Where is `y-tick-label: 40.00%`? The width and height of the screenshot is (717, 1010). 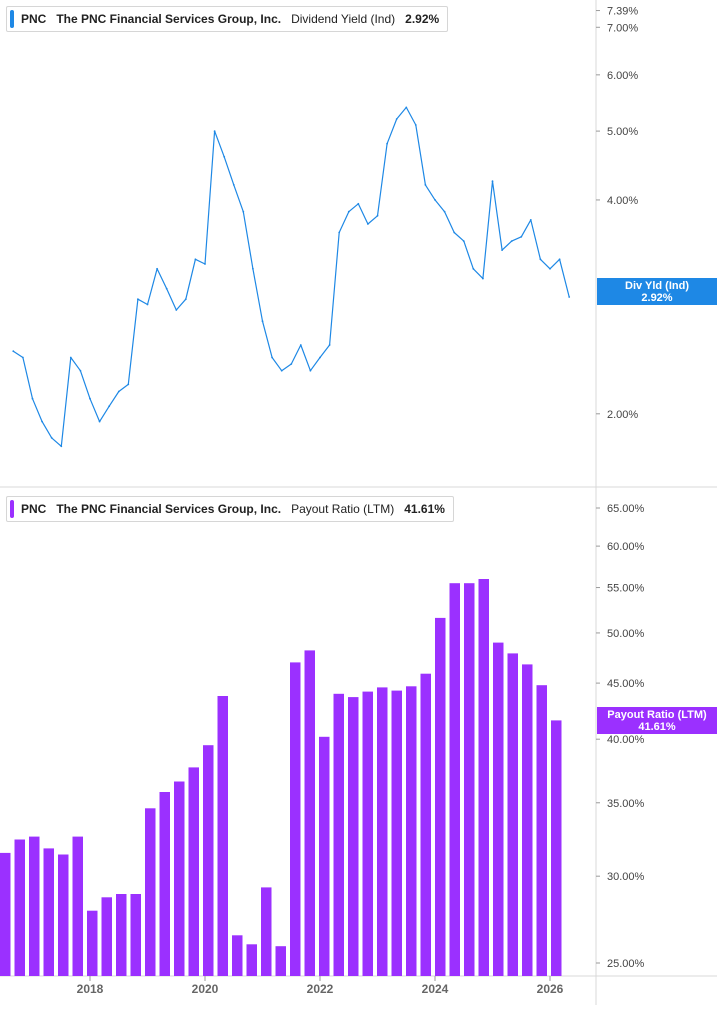
y-tick-label: 40.00% is located at coordinates (626, 740).